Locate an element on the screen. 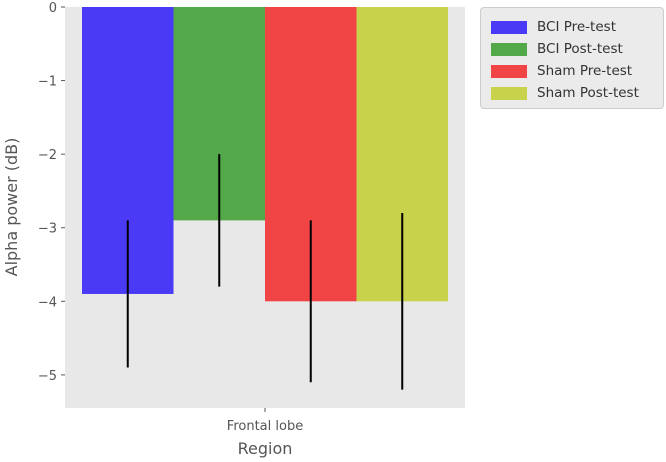 This screenshot has width=666, height=462. y-axis-label: Alpha power (dB) is located at coordinates (11, 207).